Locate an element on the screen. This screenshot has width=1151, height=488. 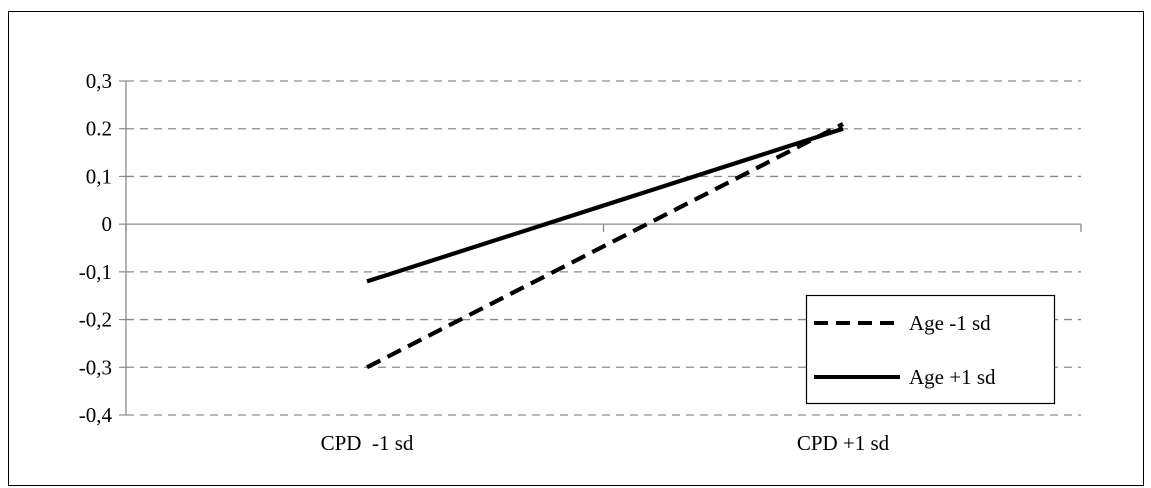
y-tick-label: -0,3 is located at coordinates (95, 367).